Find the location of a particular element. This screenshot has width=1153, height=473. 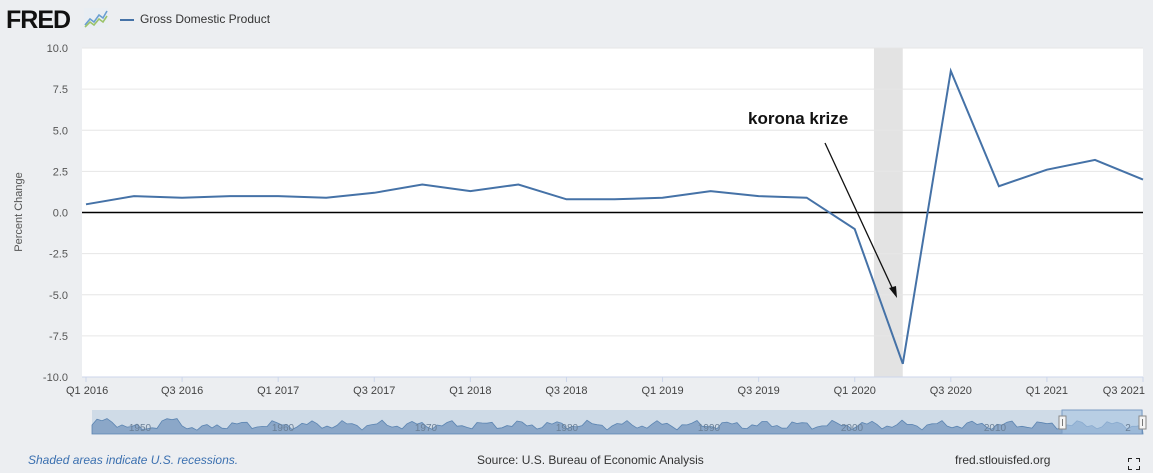

annotation-arrow is located at coordinates (860, 218).